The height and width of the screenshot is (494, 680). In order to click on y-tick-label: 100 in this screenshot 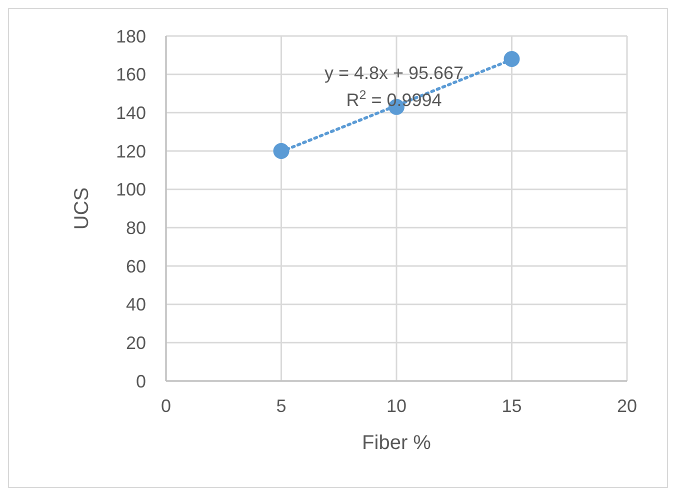, I will do `click(131, 190)`.